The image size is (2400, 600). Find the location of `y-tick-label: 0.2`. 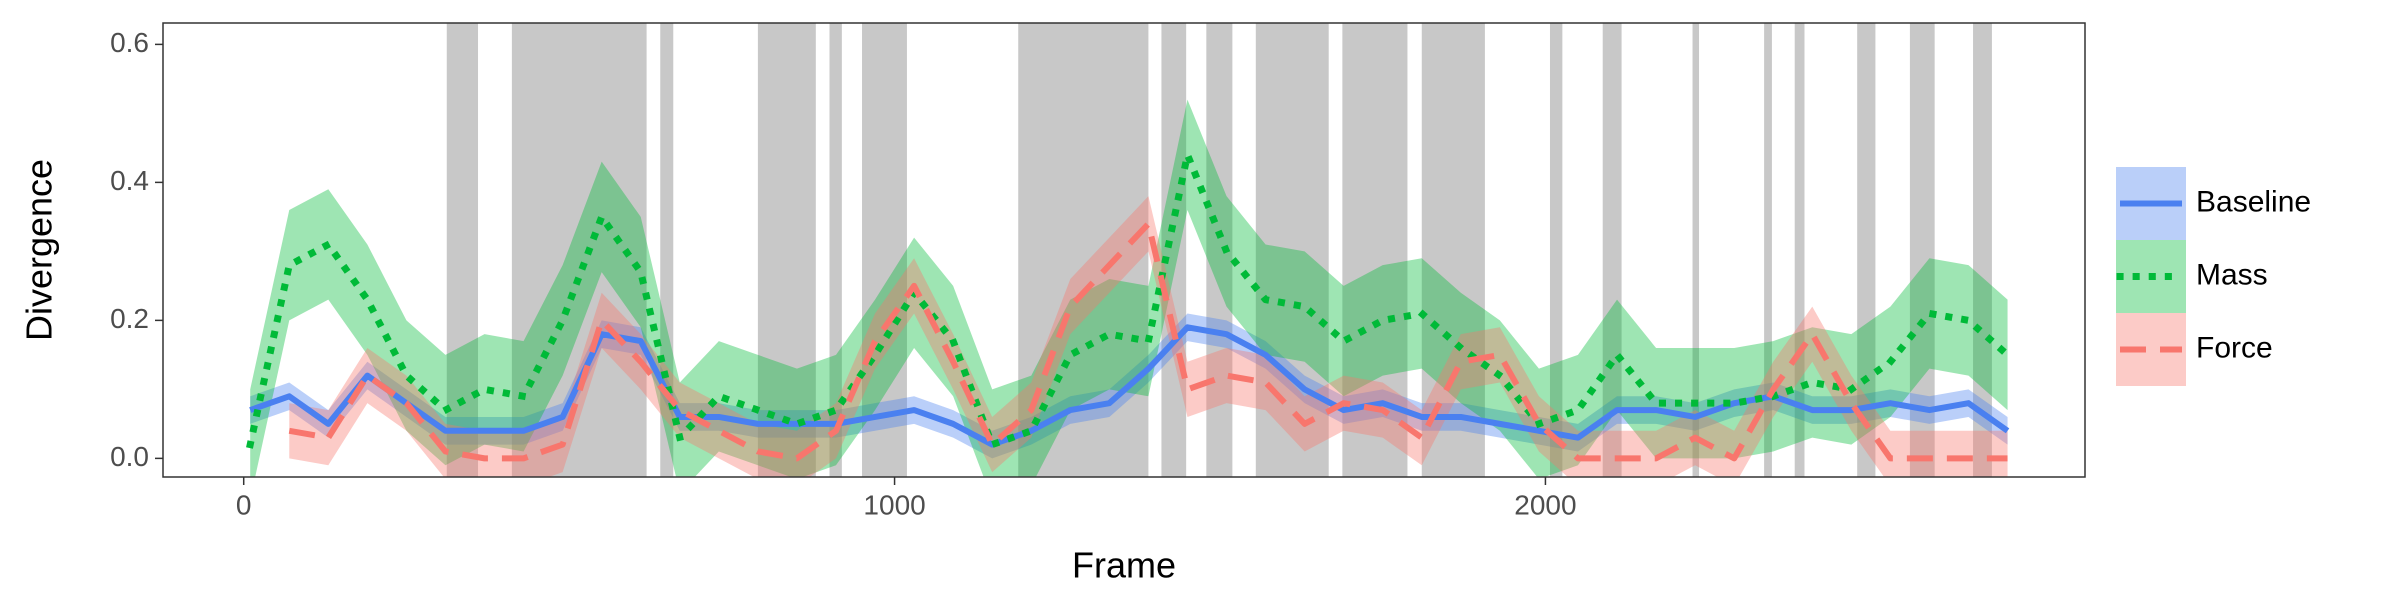

y-tick-label: 0.2 is located at coordinates (129, 318).